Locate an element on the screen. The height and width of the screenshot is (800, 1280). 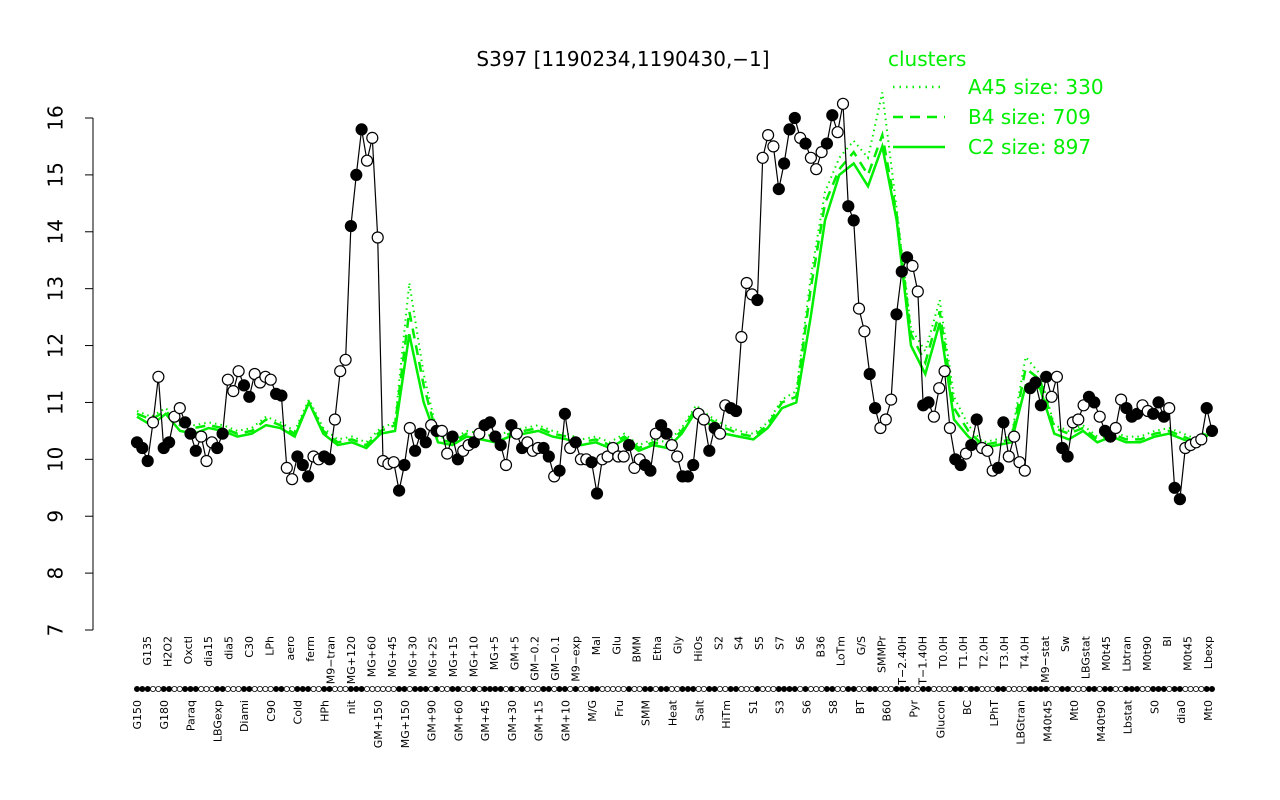
x-tick-label: LoTm is located at coordinates (841, 651).